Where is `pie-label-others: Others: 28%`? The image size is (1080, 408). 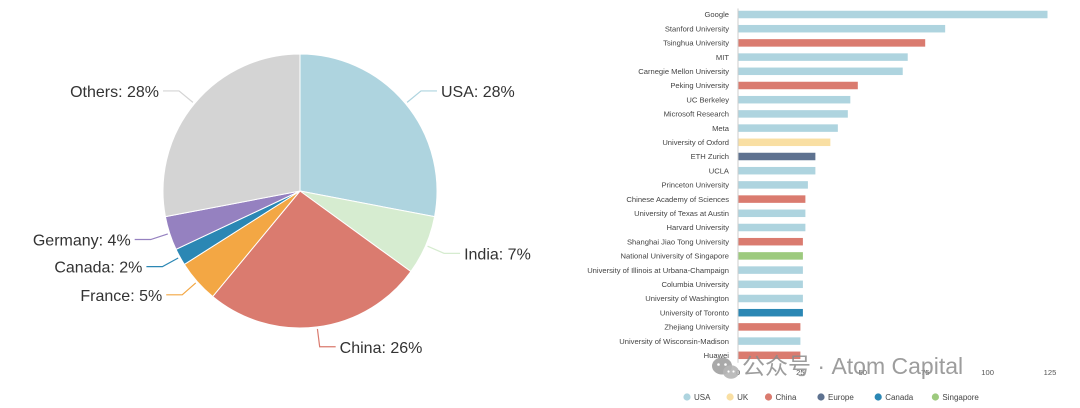 pie-label-others: Others: 28% is located at coordinates (114, 92).